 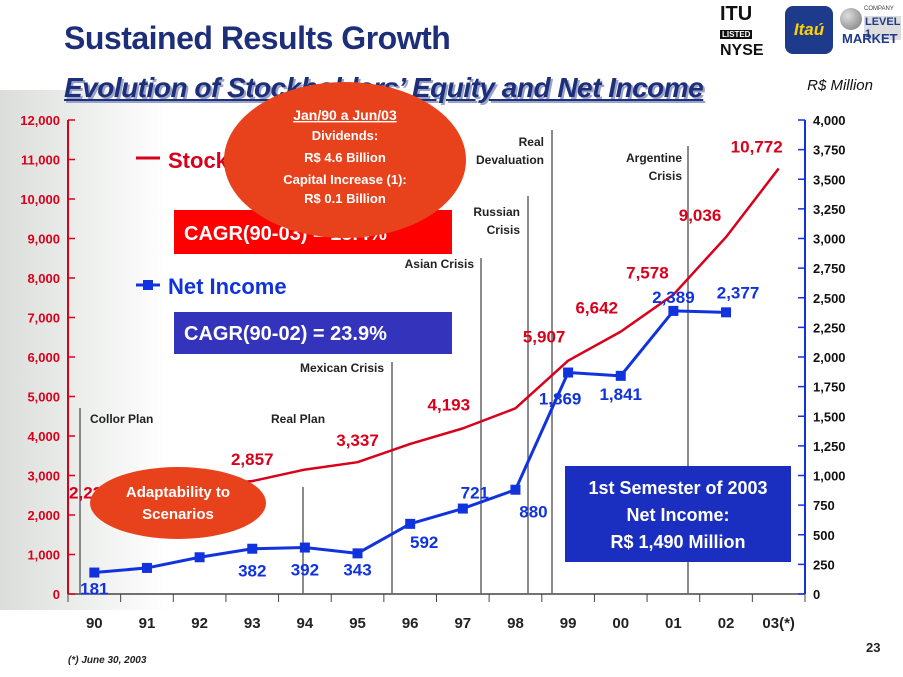 I want to click on net-income-data-label: 2,389, so click(x=673, y=297).